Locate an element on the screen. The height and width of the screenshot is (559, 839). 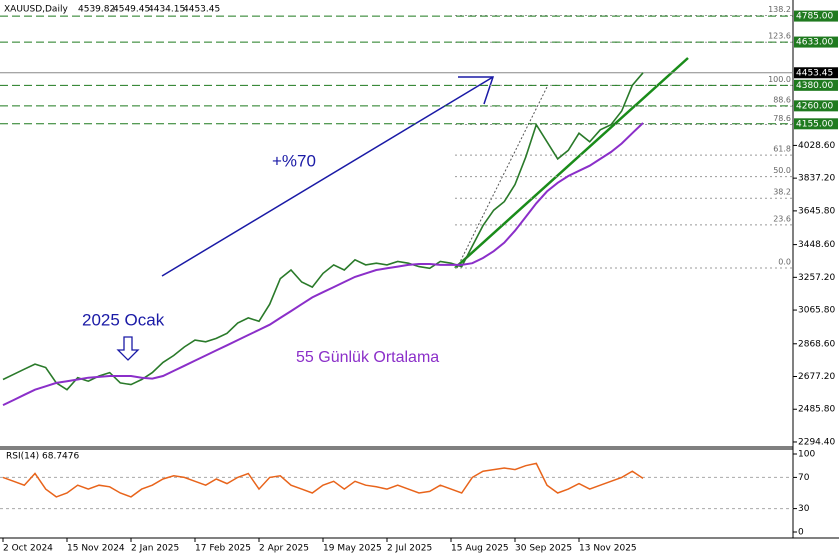
y-tick-label: 3448.60 is located at coordinates (816, 245).